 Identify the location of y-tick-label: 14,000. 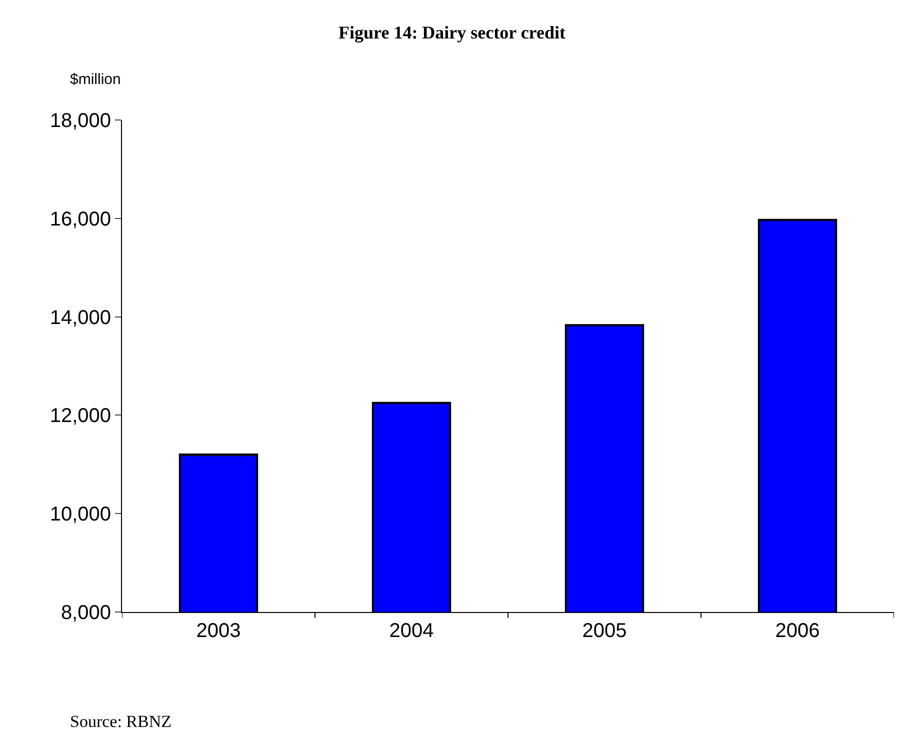
(80, 317).